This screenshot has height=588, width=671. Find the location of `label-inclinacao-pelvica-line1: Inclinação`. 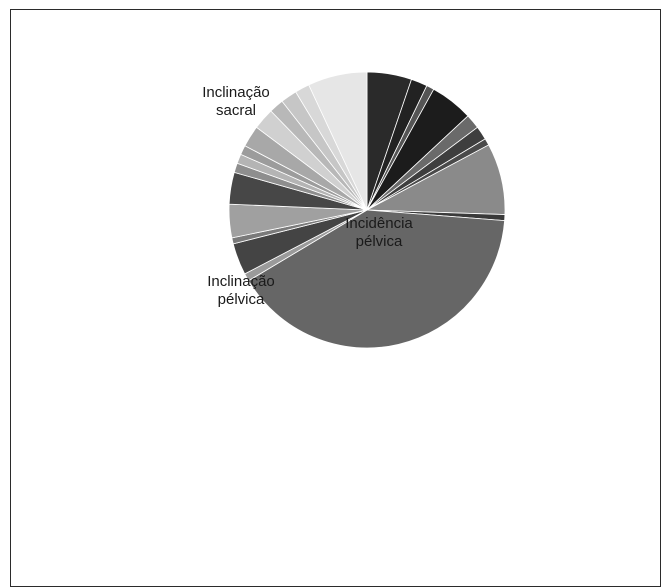

label-inclinacao-pelvica-line1: Inclinação is located at coordinates (241, 281).